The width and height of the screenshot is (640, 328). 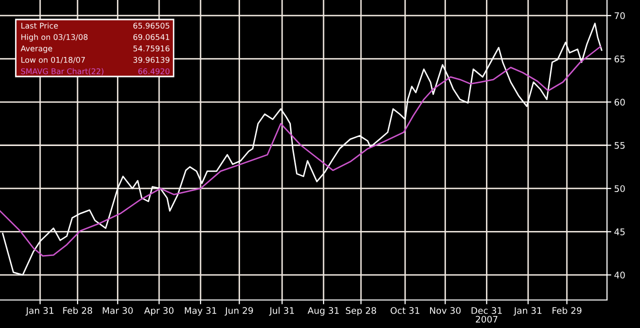 What do you see at coordinates (323, 311) in the screenshot?
I see `x-tick-label: Aug 31` at bounding box center [323, 311].